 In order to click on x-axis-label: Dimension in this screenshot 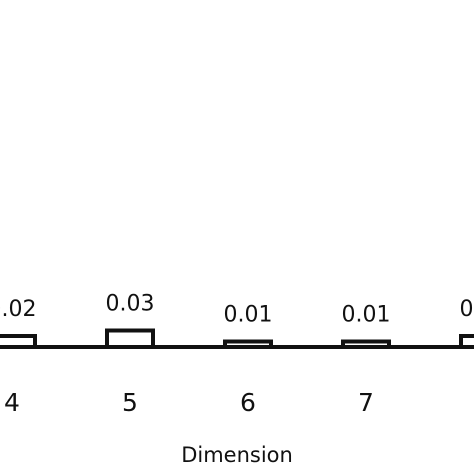, I will do `click(237, 455)`.